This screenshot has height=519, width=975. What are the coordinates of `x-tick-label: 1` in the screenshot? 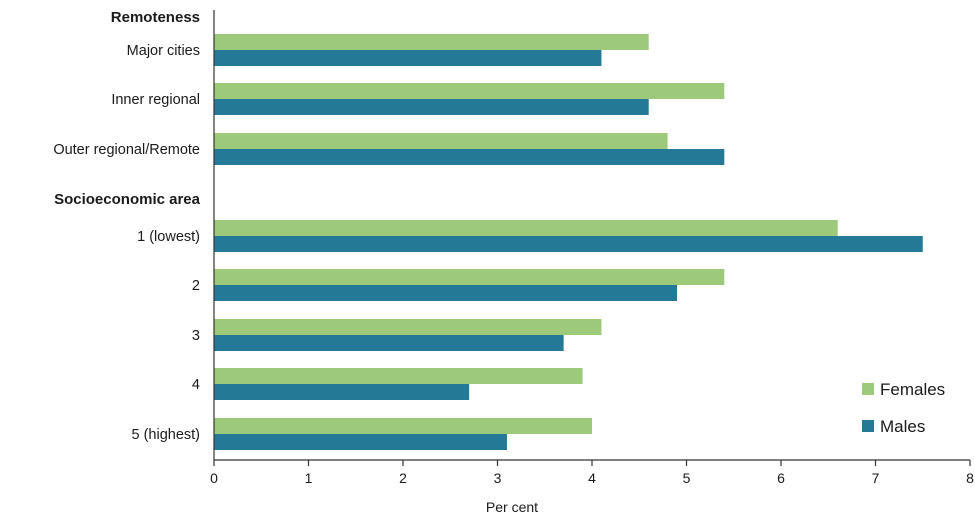 It's located at (309, 478).